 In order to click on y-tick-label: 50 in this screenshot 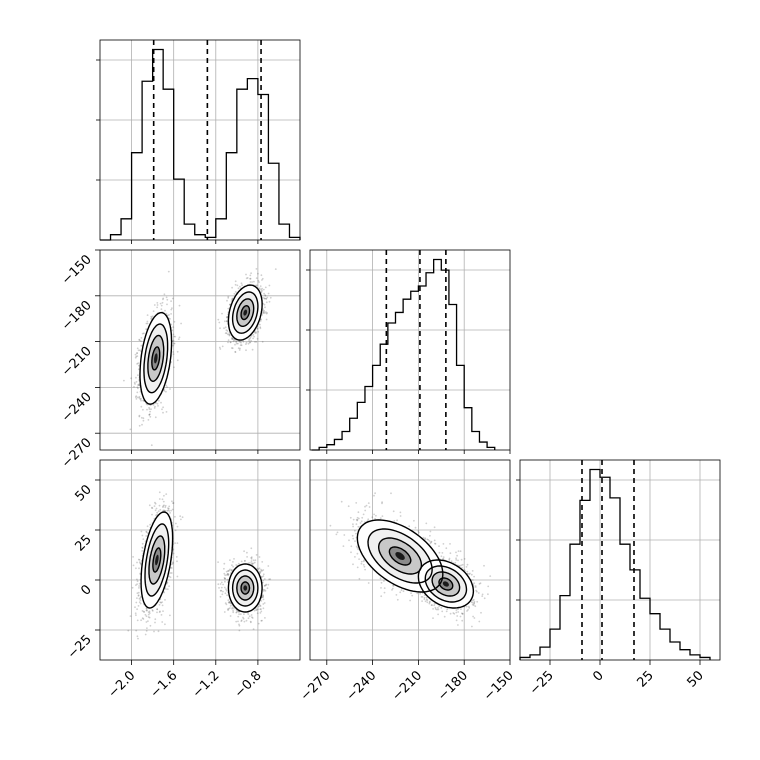, I will do `click(84, 493)`.